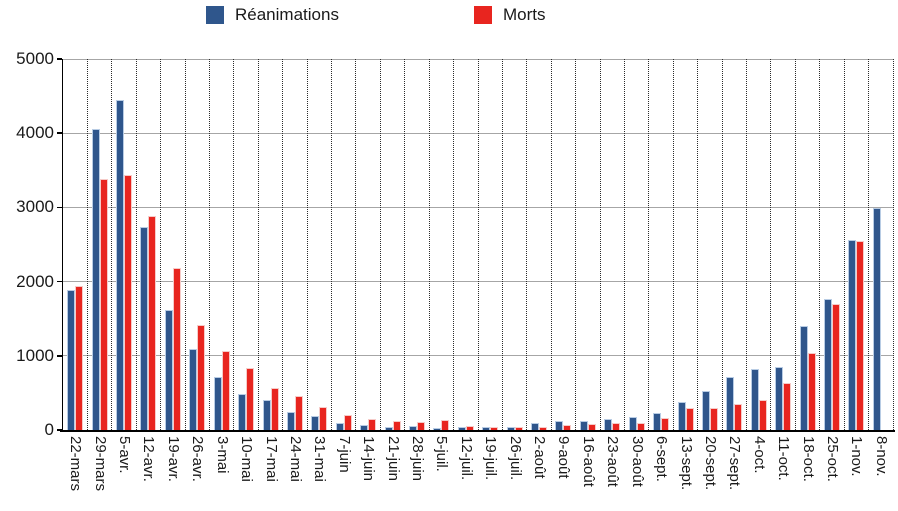 This screenshot has width=898, height=511. Describe the element at coordinates (803, 378) in the screenshot. I see `bar-reanimations-18-oct.` at that location.